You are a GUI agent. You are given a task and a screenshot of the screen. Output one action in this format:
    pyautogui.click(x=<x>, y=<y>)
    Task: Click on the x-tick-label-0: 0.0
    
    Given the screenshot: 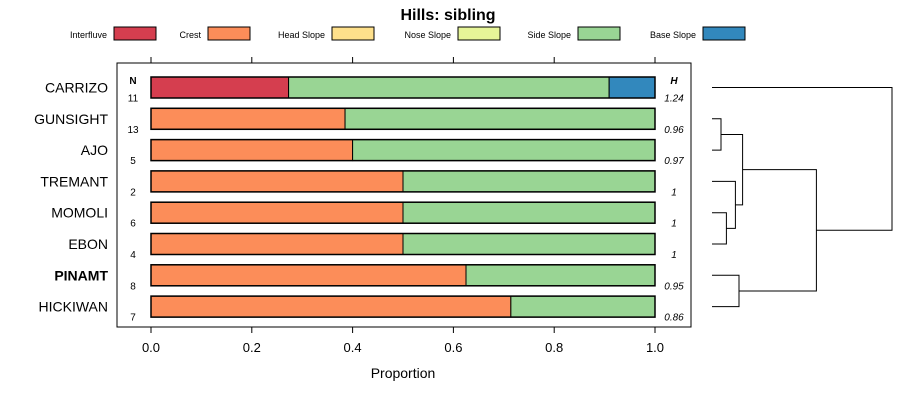 What is the action you would take?
    pyautogui.click(x=151, y=347)
    